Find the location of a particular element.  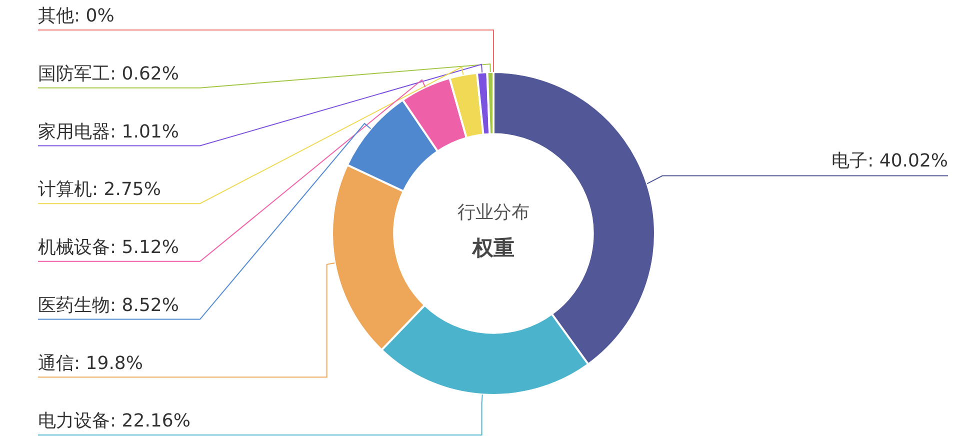

slice-label: 机械设备: 5.12% is located at coordinates (108, 247).